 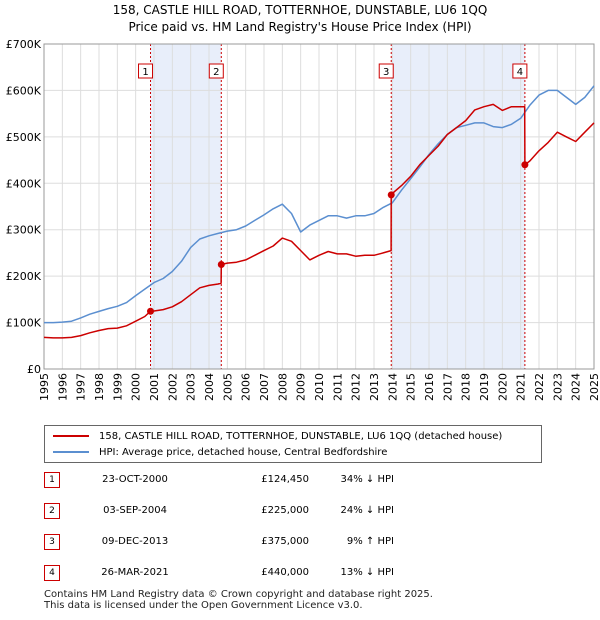 I want to click on sale-row: 3 09-DEC-2013 £375,000 9% ↑ HPI, so click(x=254, y=542).